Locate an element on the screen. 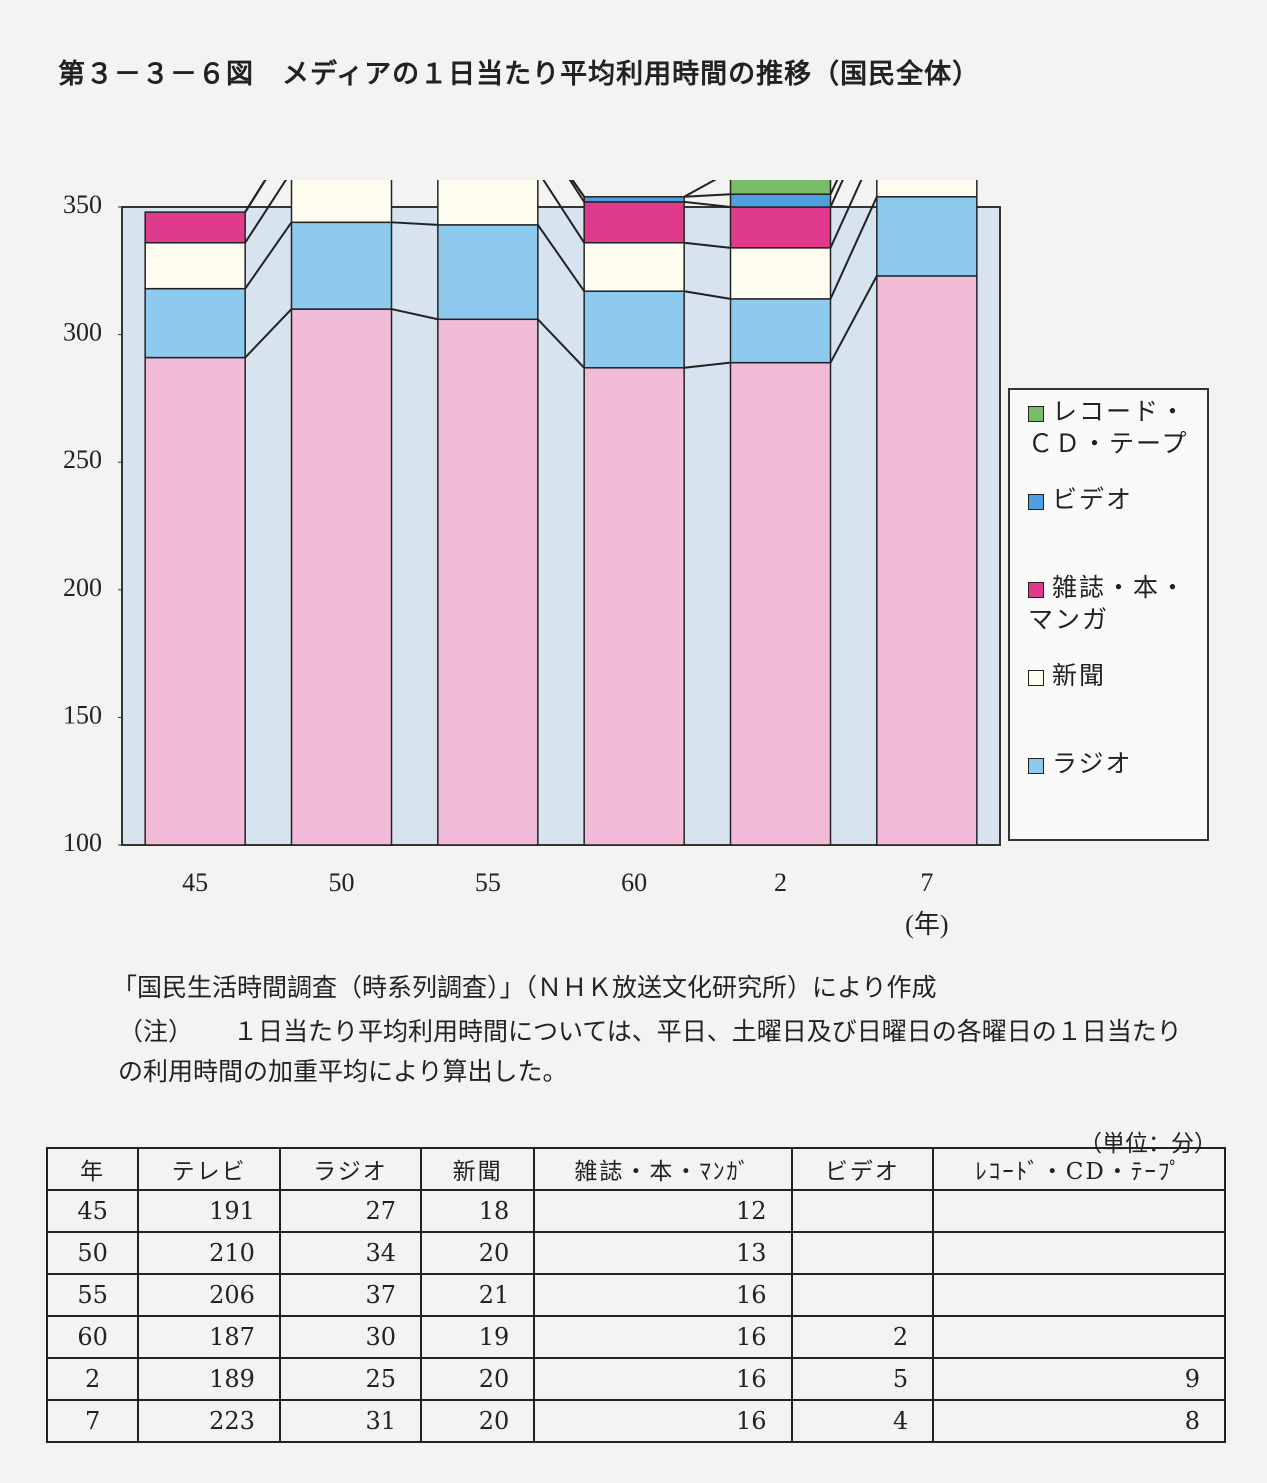 Image resolution: width=1267 pixels, height=1483 pixels. table-cell: 7 is located at coordinates (92, 1421).